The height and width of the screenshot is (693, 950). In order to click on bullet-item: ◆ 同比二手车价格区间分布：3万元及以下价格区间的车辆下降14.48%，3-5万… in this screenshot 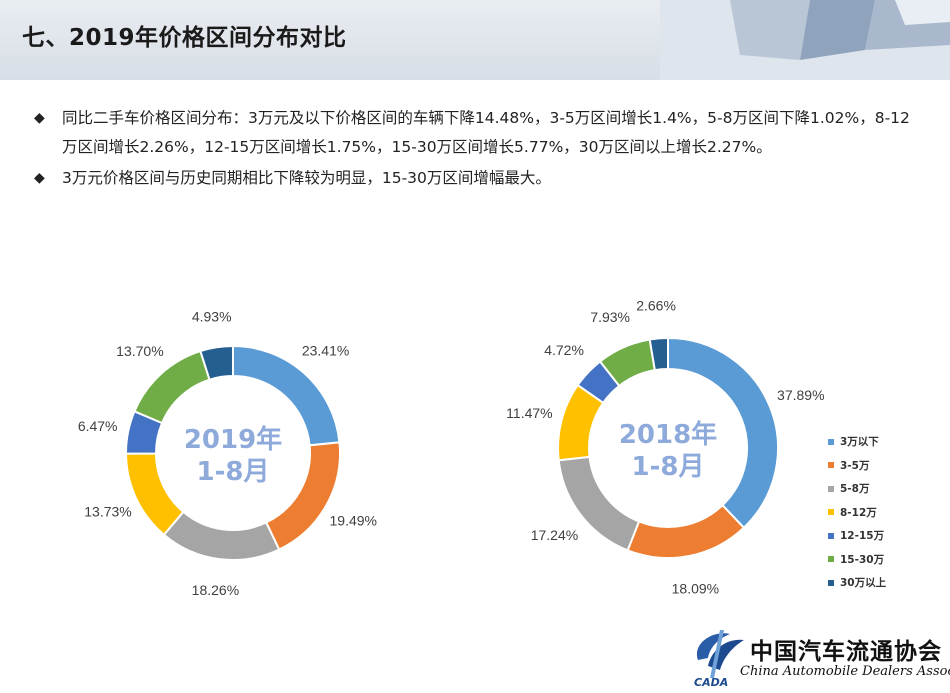, I will do `click(479, 133)`.